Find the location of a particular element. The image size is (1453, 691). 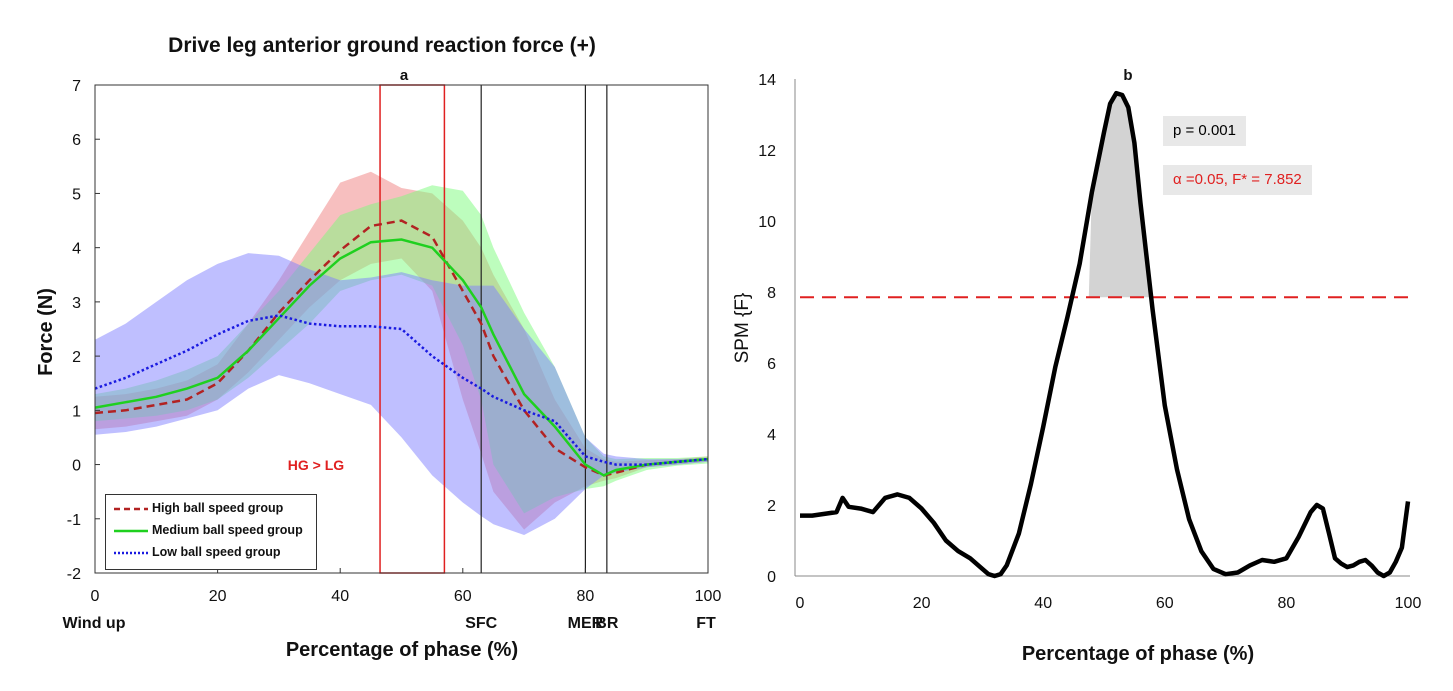

panel-a-y-axis-label: Force (N) is located at coordinates (46, 332).